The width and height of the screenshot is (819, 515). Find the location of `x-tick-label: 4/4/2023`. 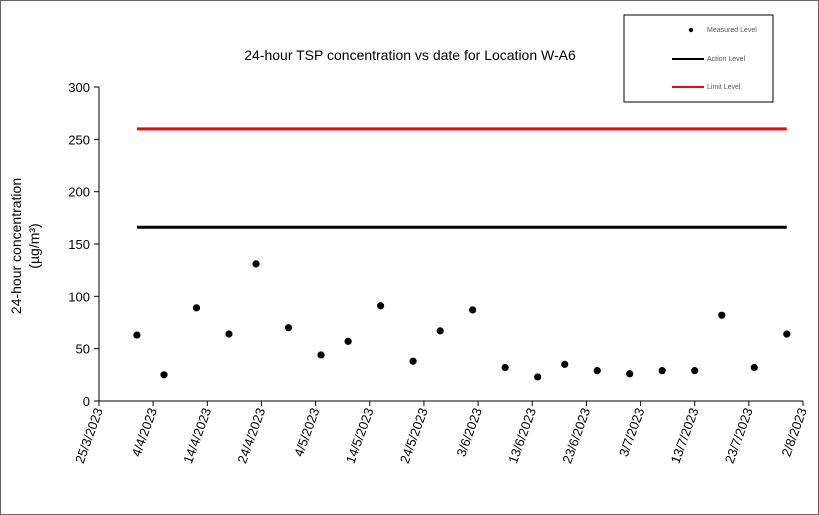

x-tick-label: 4/4/2023 is located at coordinates (144, 432).